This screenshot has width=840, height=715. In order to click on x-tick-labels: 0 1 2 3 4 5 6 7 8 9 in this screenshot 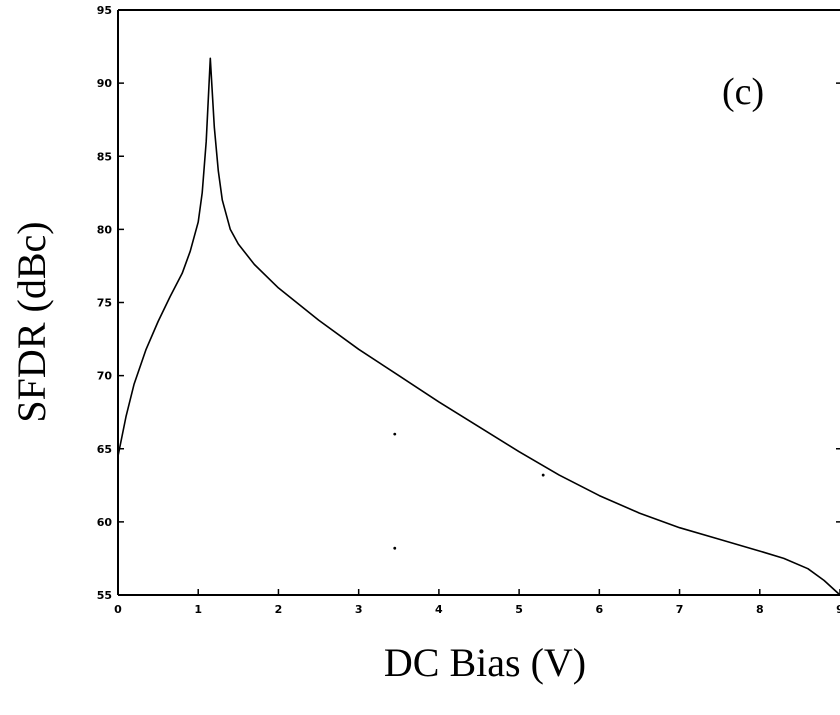, I will do `click(477, 609)`.